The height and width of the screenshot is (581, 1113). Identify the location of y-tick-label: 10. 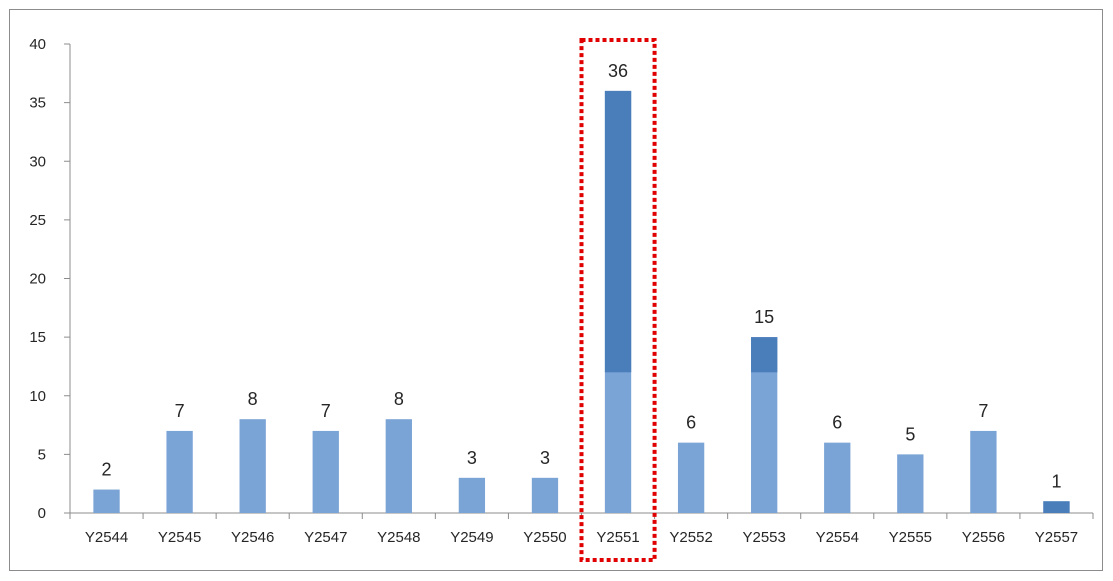
(37, 396).